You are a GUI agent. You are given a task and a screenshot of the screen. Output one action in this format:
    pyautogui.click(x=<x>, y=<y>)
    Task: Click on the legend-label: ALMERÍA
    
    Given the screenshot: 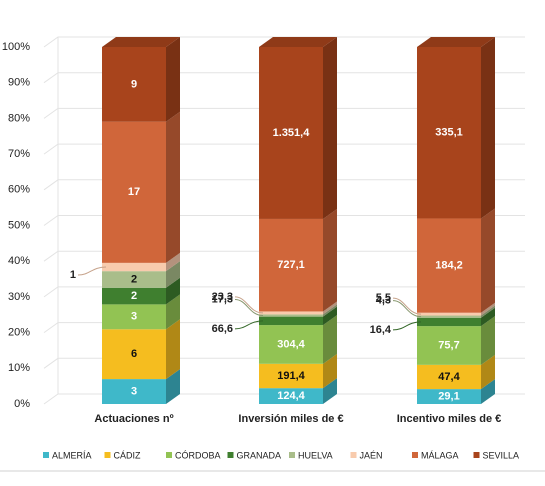 What is the action you would take?
    pyautogui.click(x=72, y=455)
    